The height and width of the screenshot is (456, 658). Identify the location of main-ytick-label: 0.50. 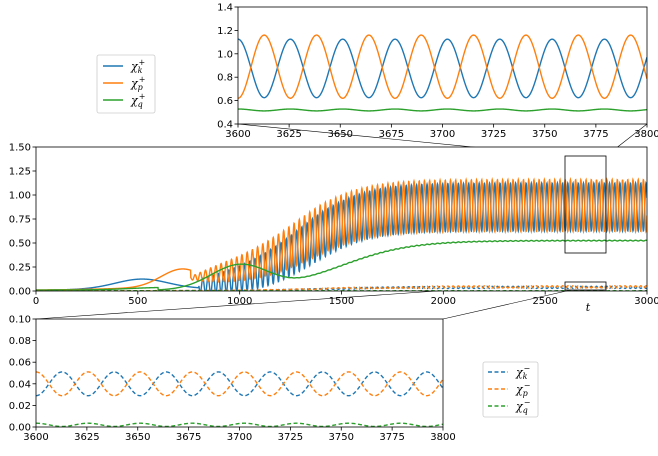
(20, 244).